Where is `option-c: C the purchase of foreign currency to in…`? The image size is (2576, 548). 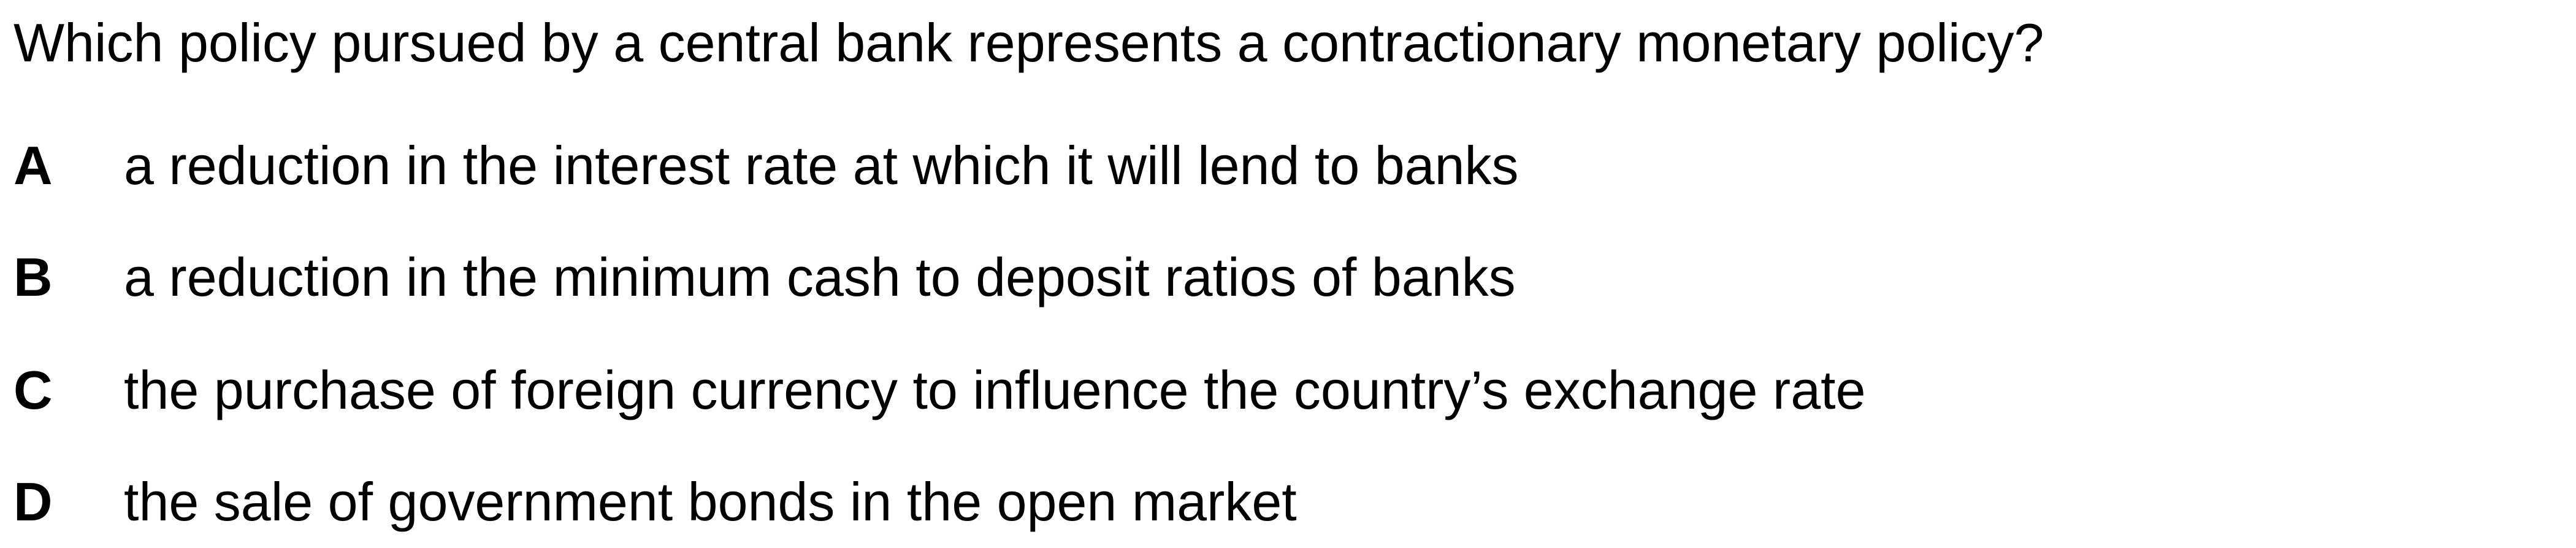
option-c: C the purchase of foreign currency to in… is located at coordinates (939, 390).